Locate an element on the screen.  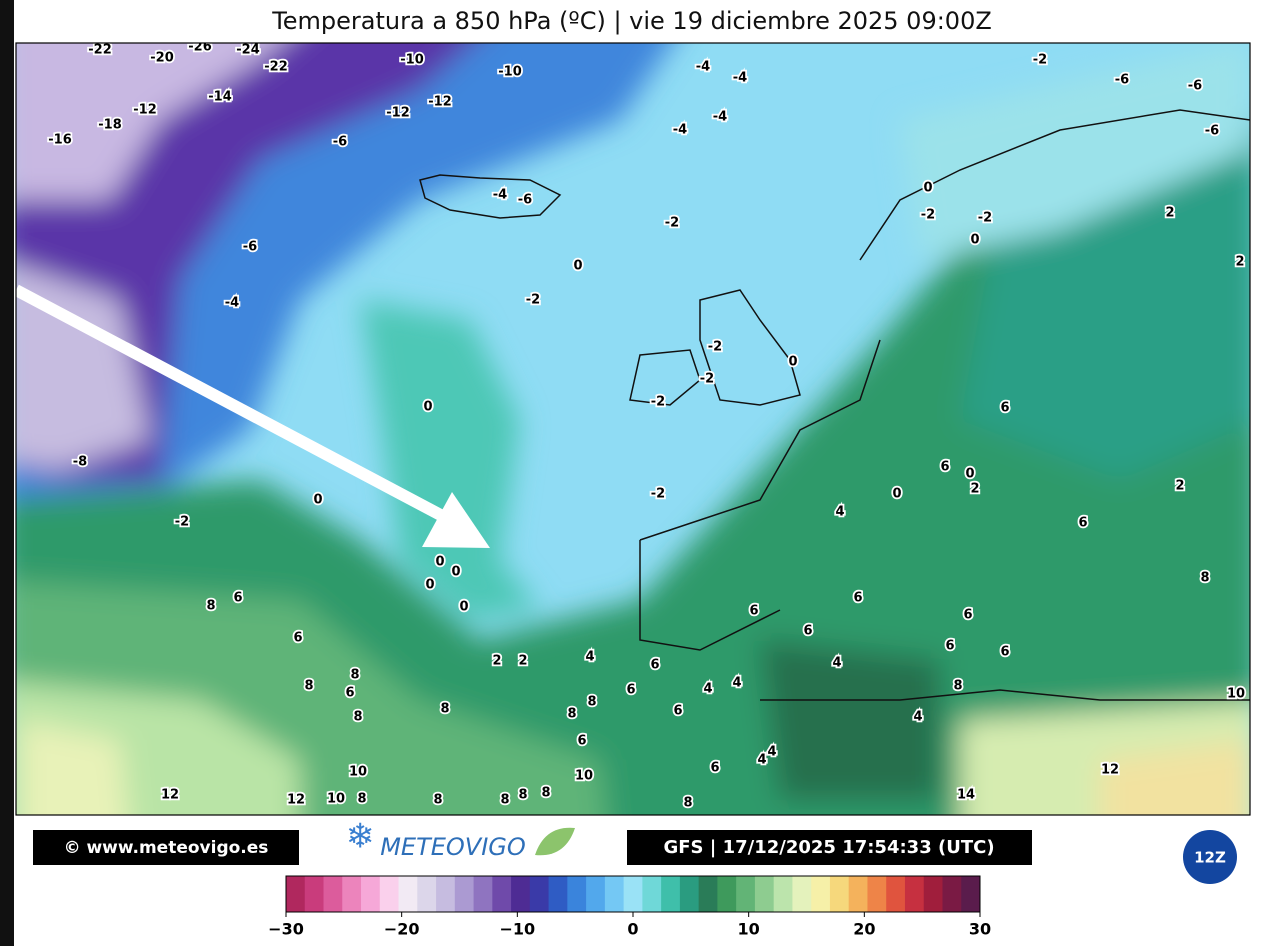
coastline is located at coordinates (715, 347).